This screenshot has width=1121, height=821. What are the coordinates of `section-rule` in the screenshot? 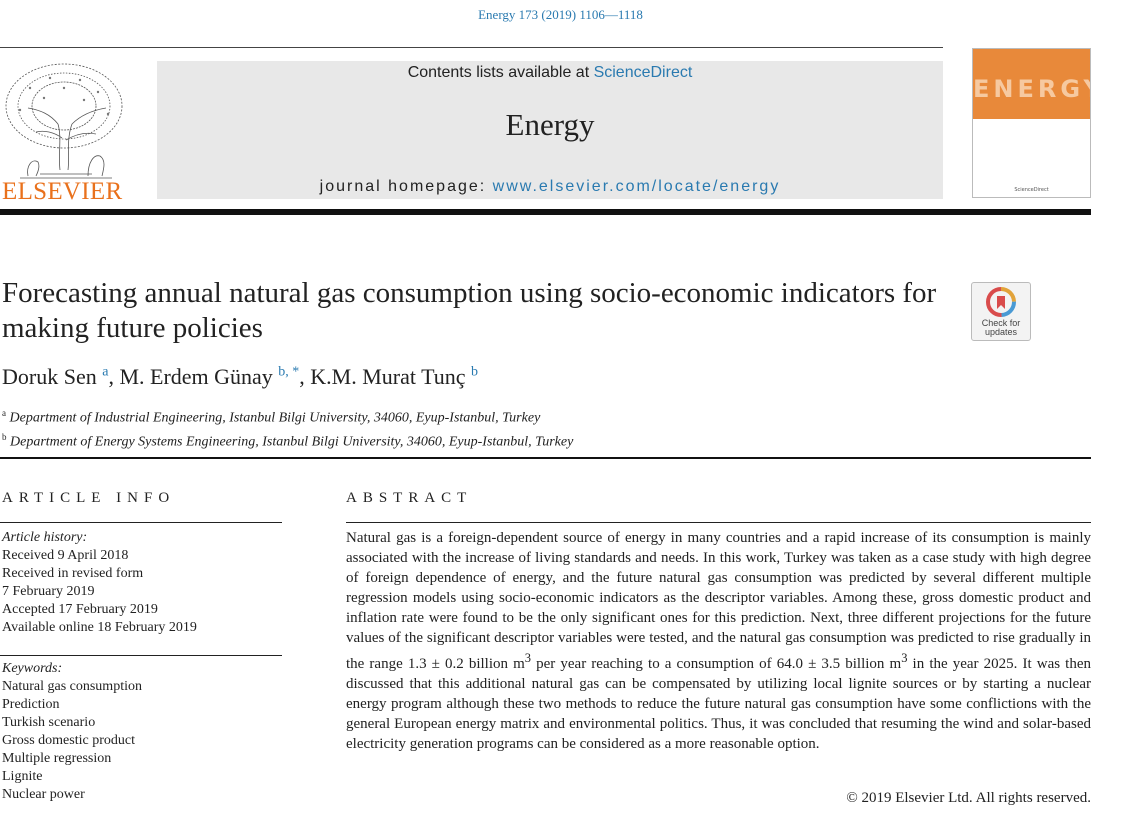 It's located at (545, 458).